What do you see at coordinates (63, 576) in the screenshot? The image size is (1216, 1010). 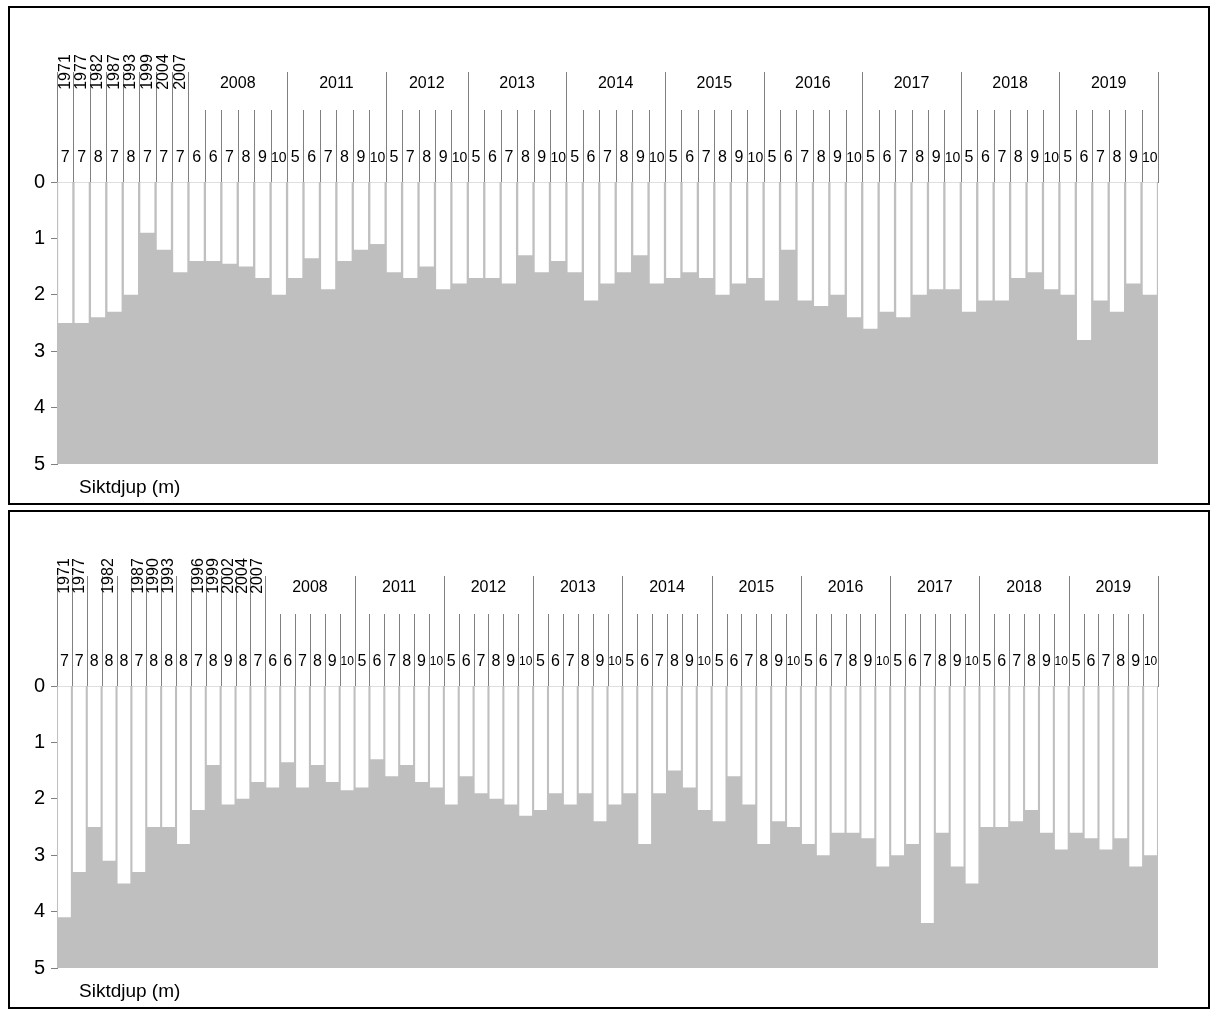 I see `text: 1971` at bounding box center [63, 576].